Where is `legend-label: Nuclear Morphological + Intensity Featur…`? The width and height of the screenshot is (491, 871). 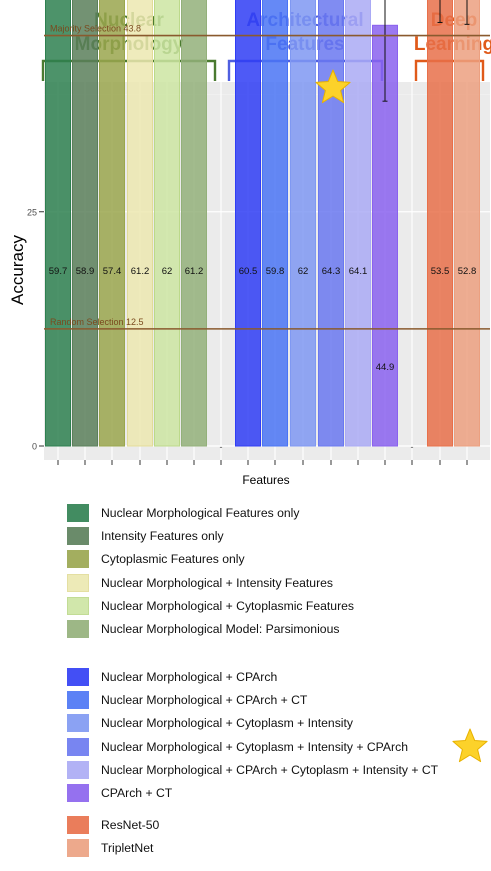
legend-label: Nuclear Morphological + Intensity Featur… is located at coordinates (217, 582).